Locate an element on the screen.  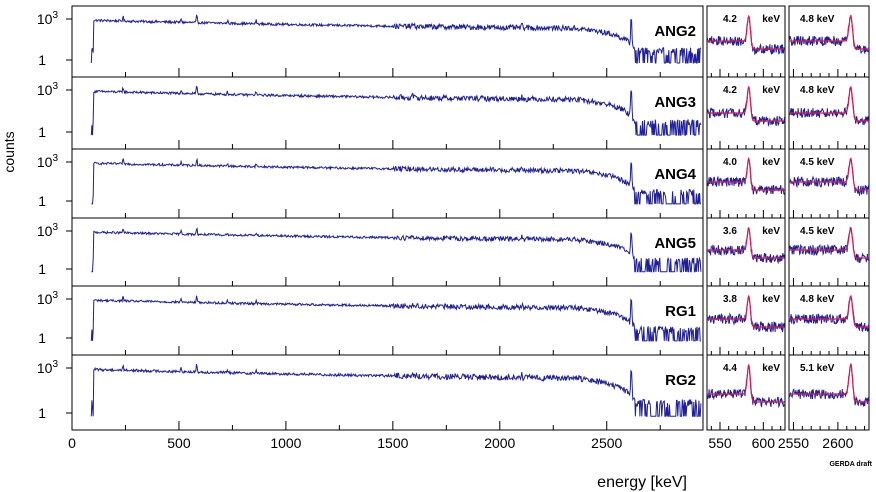
detector-label: ANG2 is located at coordinates (675, 31).